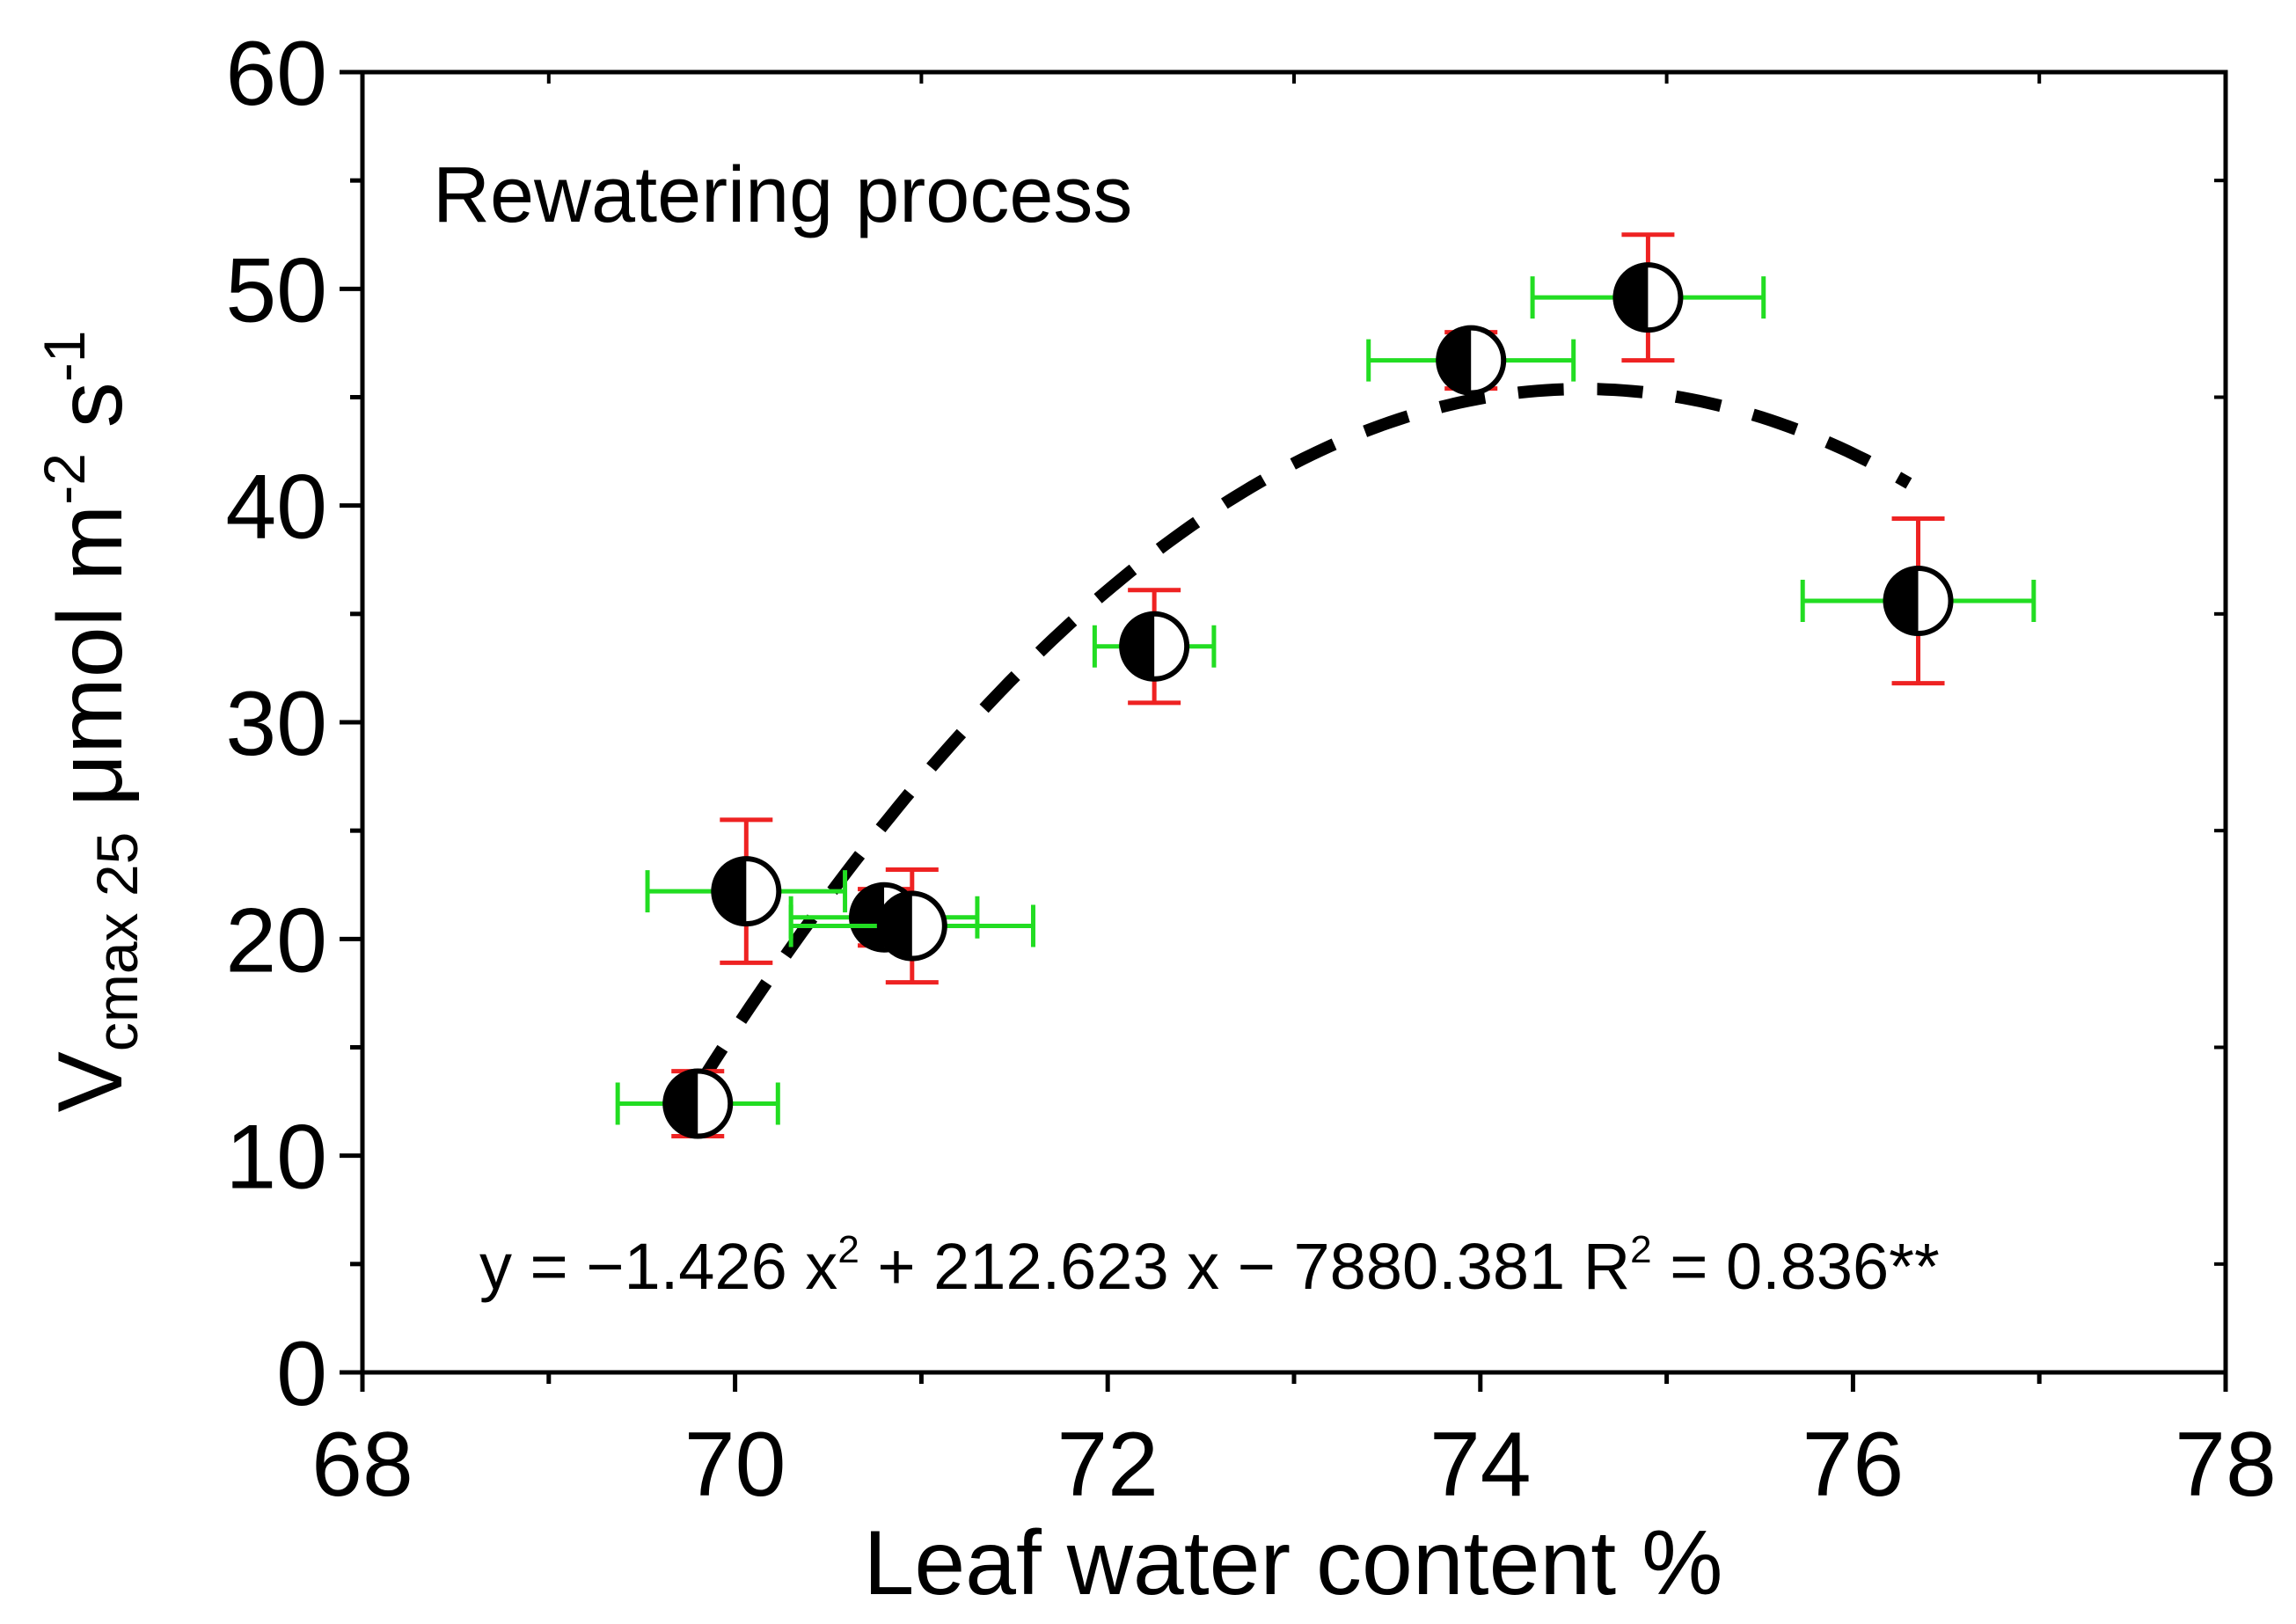 The width and height of the screenshot is (2296, 1624). What do you see at coordinates (91, 721) in the screenshot?
I see `y-axis-title: Vcmax 25 μmol m-2 s-1` at bounding box center [91, 721].